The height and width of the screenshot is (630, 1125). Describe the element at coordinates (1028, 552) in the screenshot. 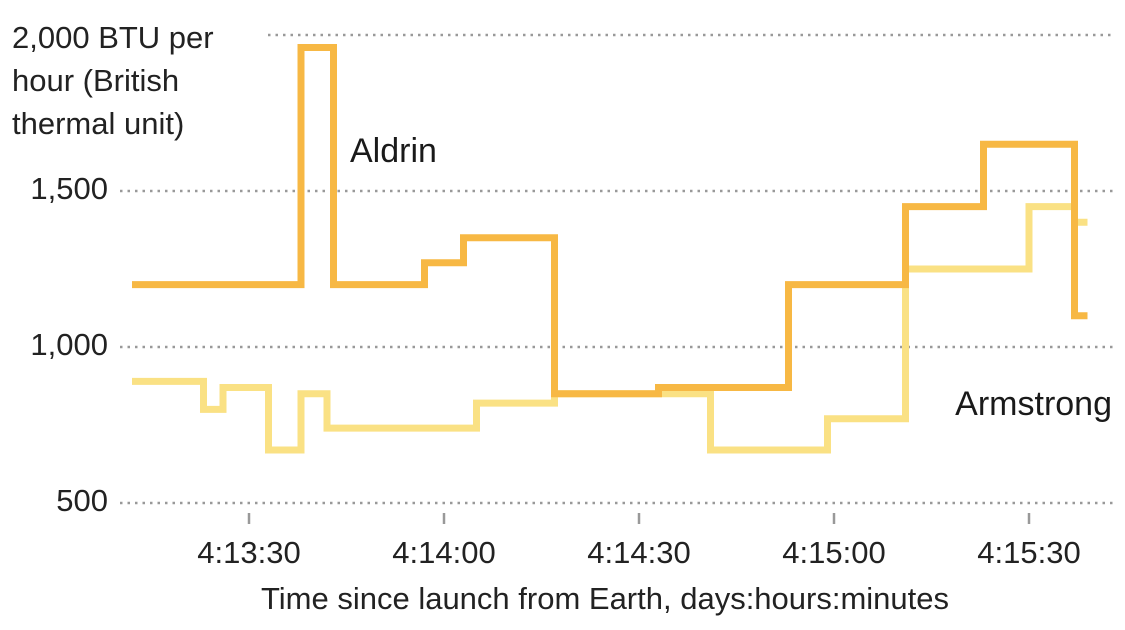

I see `x-tick-label: 4:15:30` at that location.